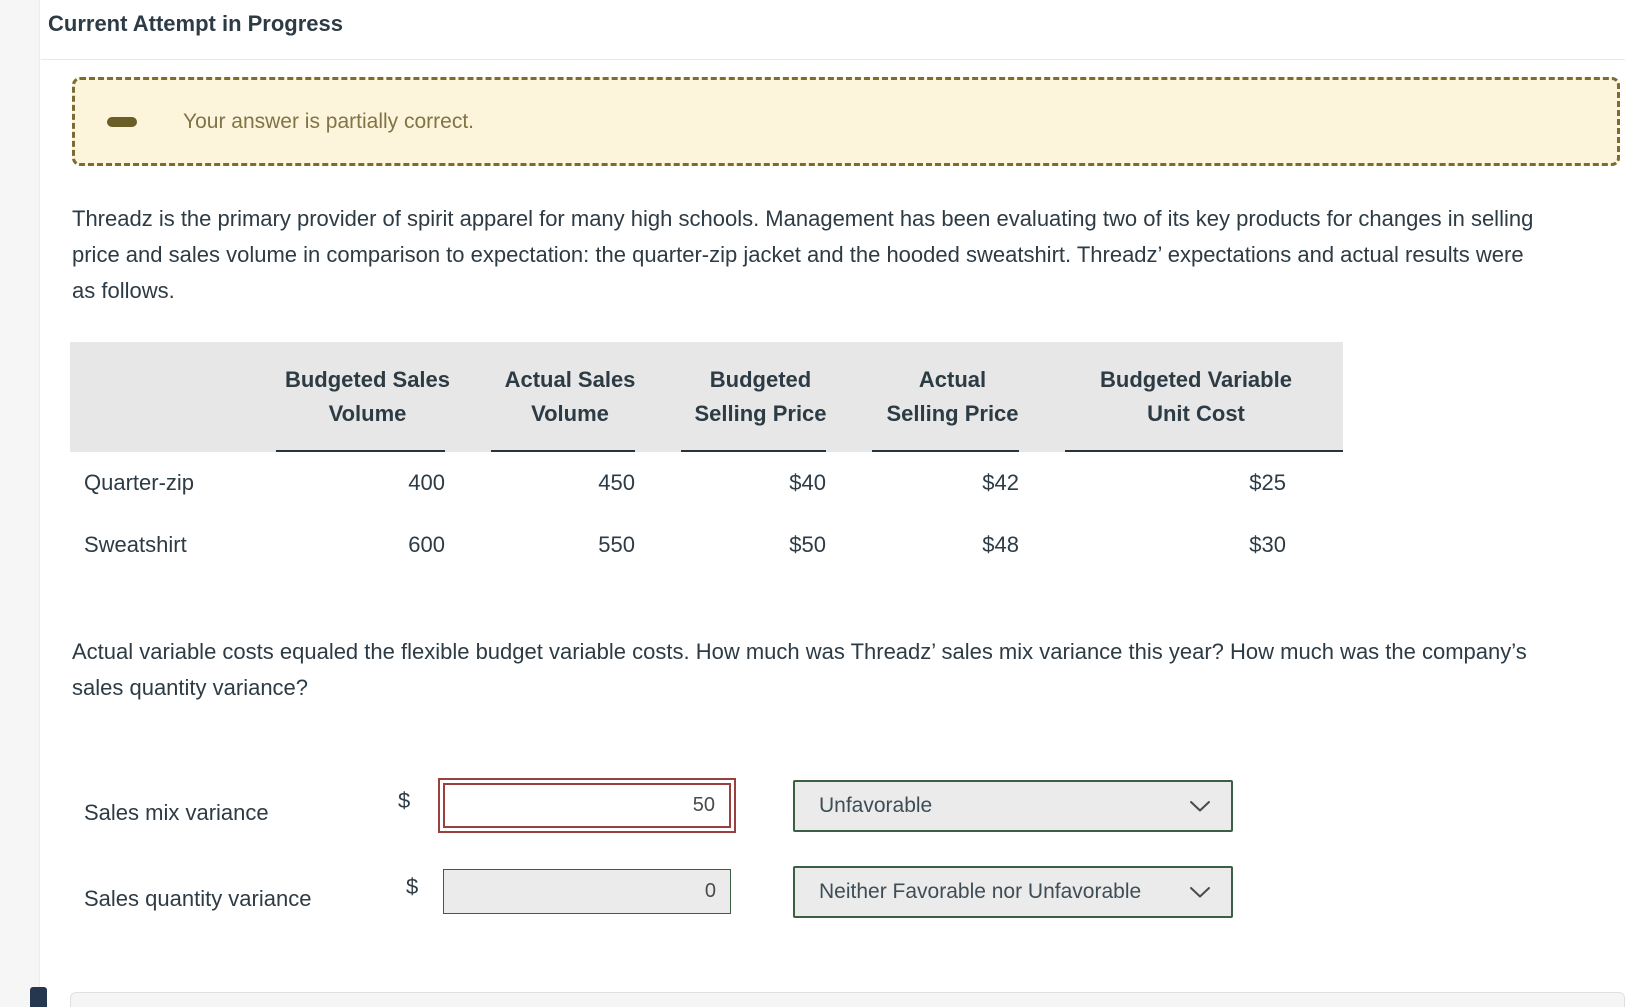 This screenshot has width=1625, height=1007. Describe the element at coordinates (139, 482) in the screenshot. I see `row-label: Quarter-zip` at that location.